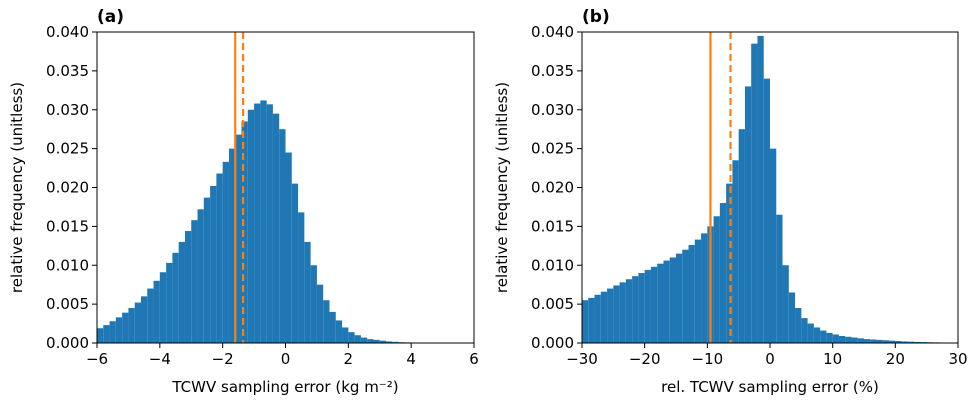 The image size is (971, 404). I want to click on y-tick-label: 0.040, so click(552, 32).